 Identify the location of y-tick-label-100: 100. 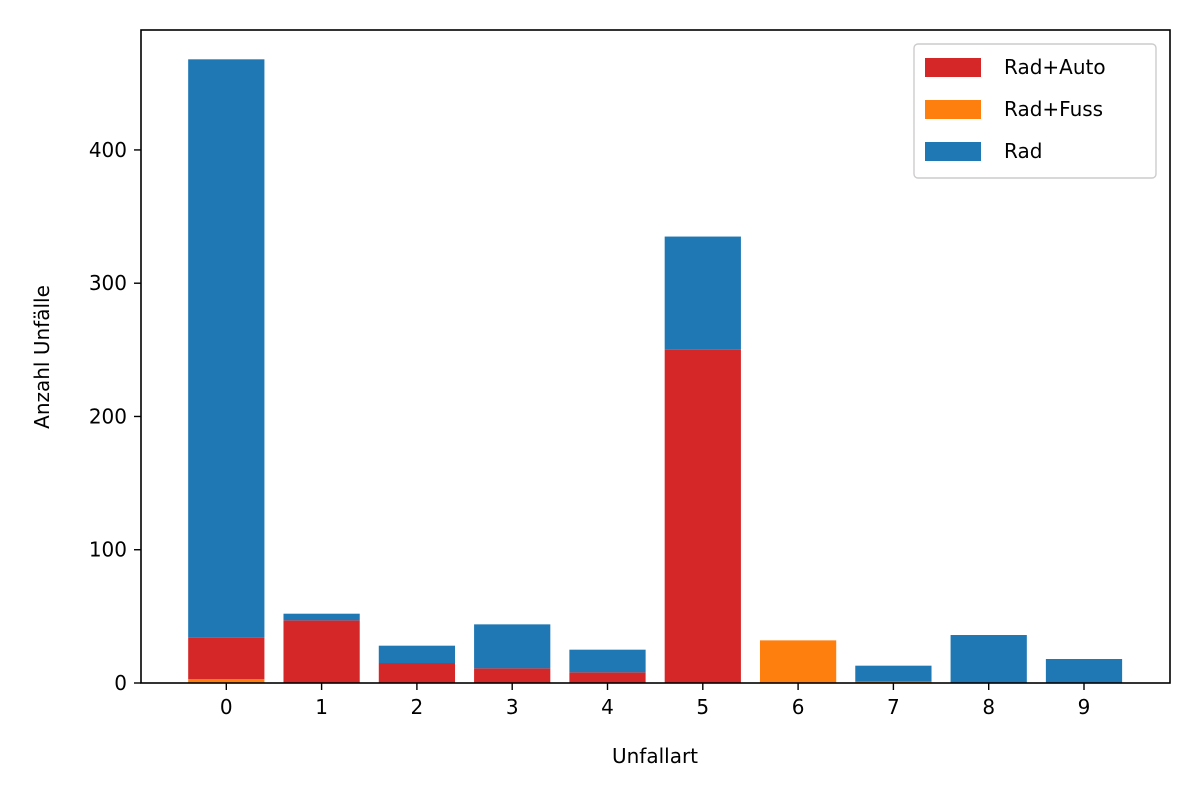
(108, 550).